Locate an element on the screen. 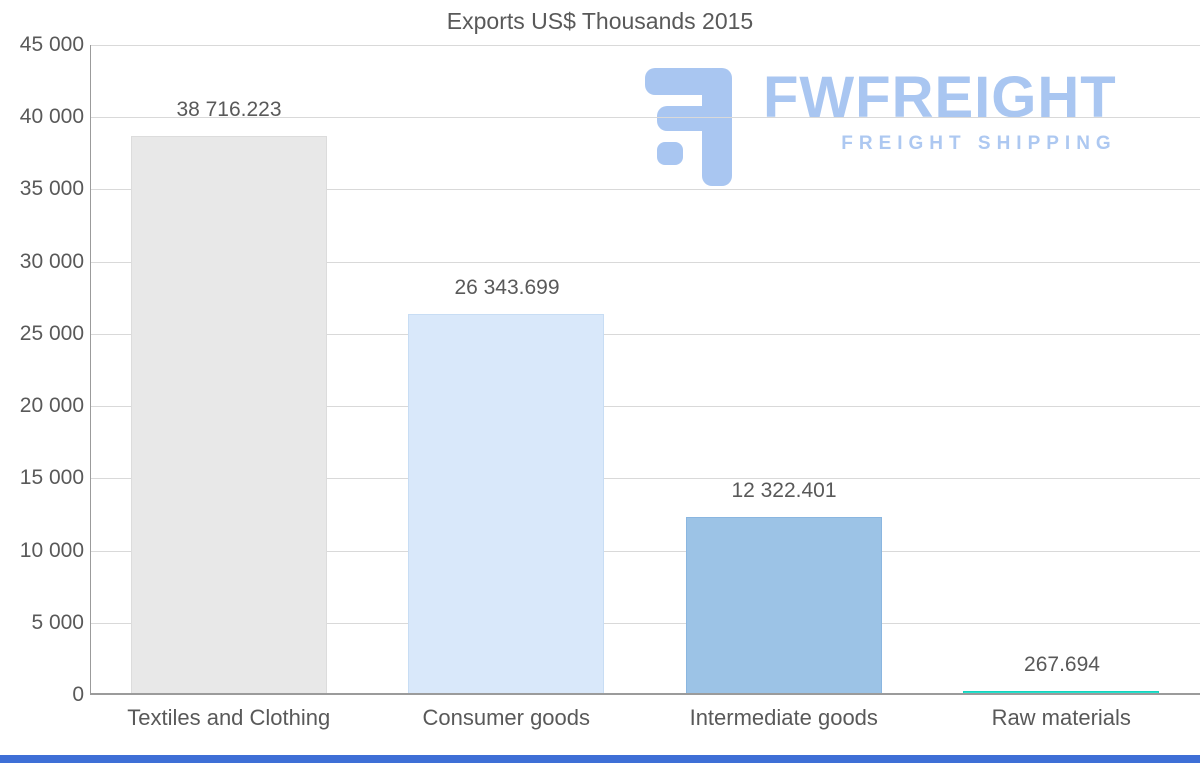 Image resolution: width=1200 pixels, height=763 pixels. bar-value-label: 12 322.401 is located at coordinates (784, 490).